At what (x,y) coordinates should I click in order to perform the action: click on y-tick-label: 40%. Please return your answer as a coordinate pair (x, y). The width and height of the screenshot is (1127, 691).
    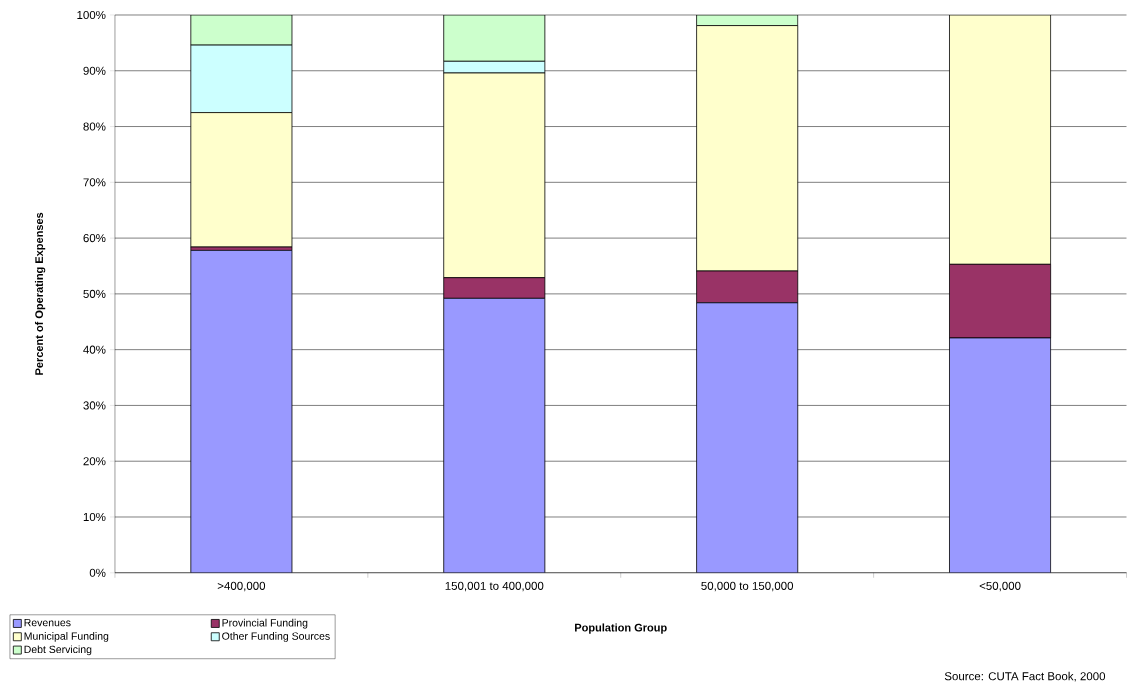
    Looking at the image, I should click on (94, 349).